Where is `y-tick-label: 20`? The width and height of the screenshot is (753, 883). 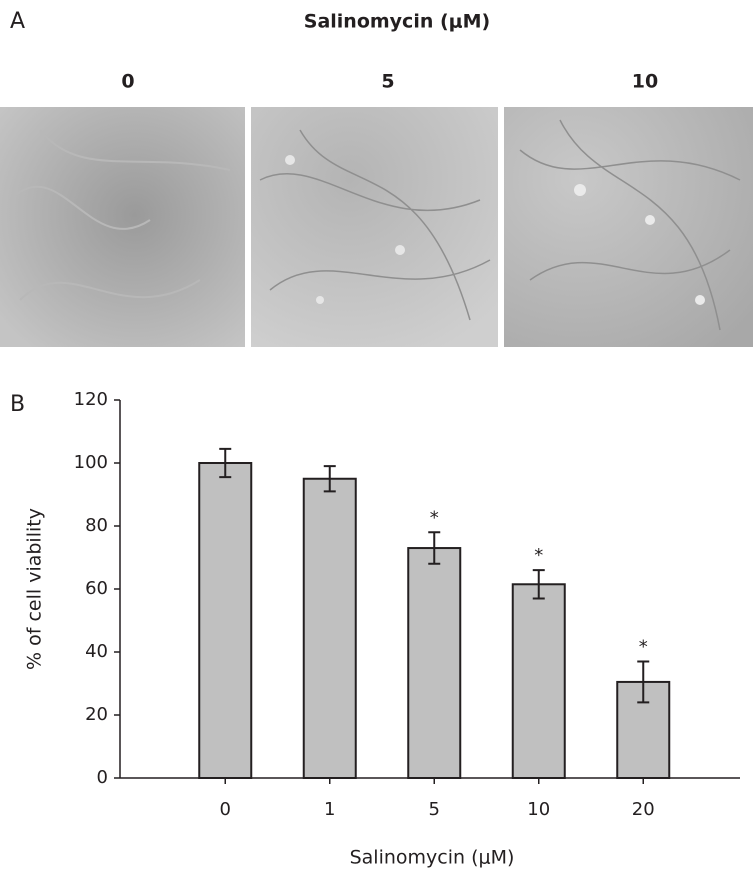 y-tick-label: 20 is located at coordinates (96, 714).